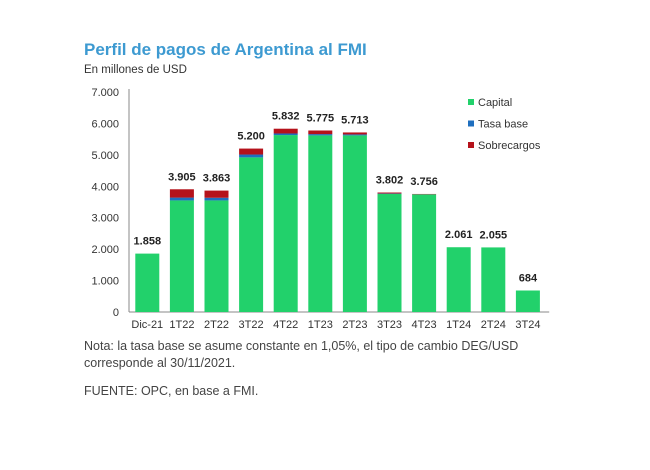 Image resolution: width=650 pixels, height=470 pixels. I want to click on y-tick-label: 6.000, so click(105, 124).